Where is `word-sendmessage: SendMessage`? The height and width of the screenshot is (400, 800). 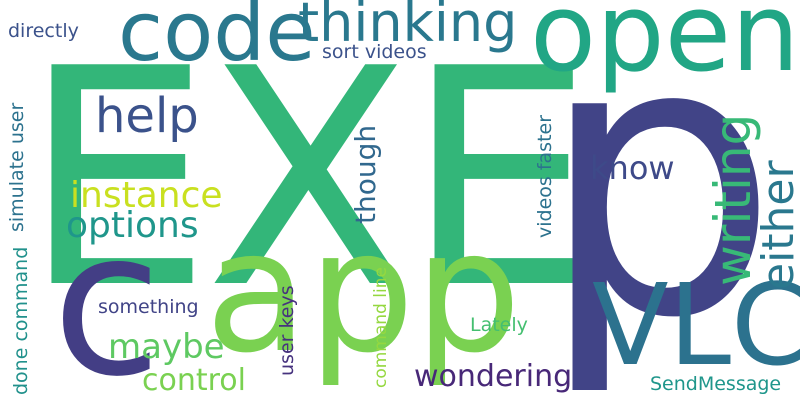
word-sendmessage: SendMessage is located at coordinates (716, 384).